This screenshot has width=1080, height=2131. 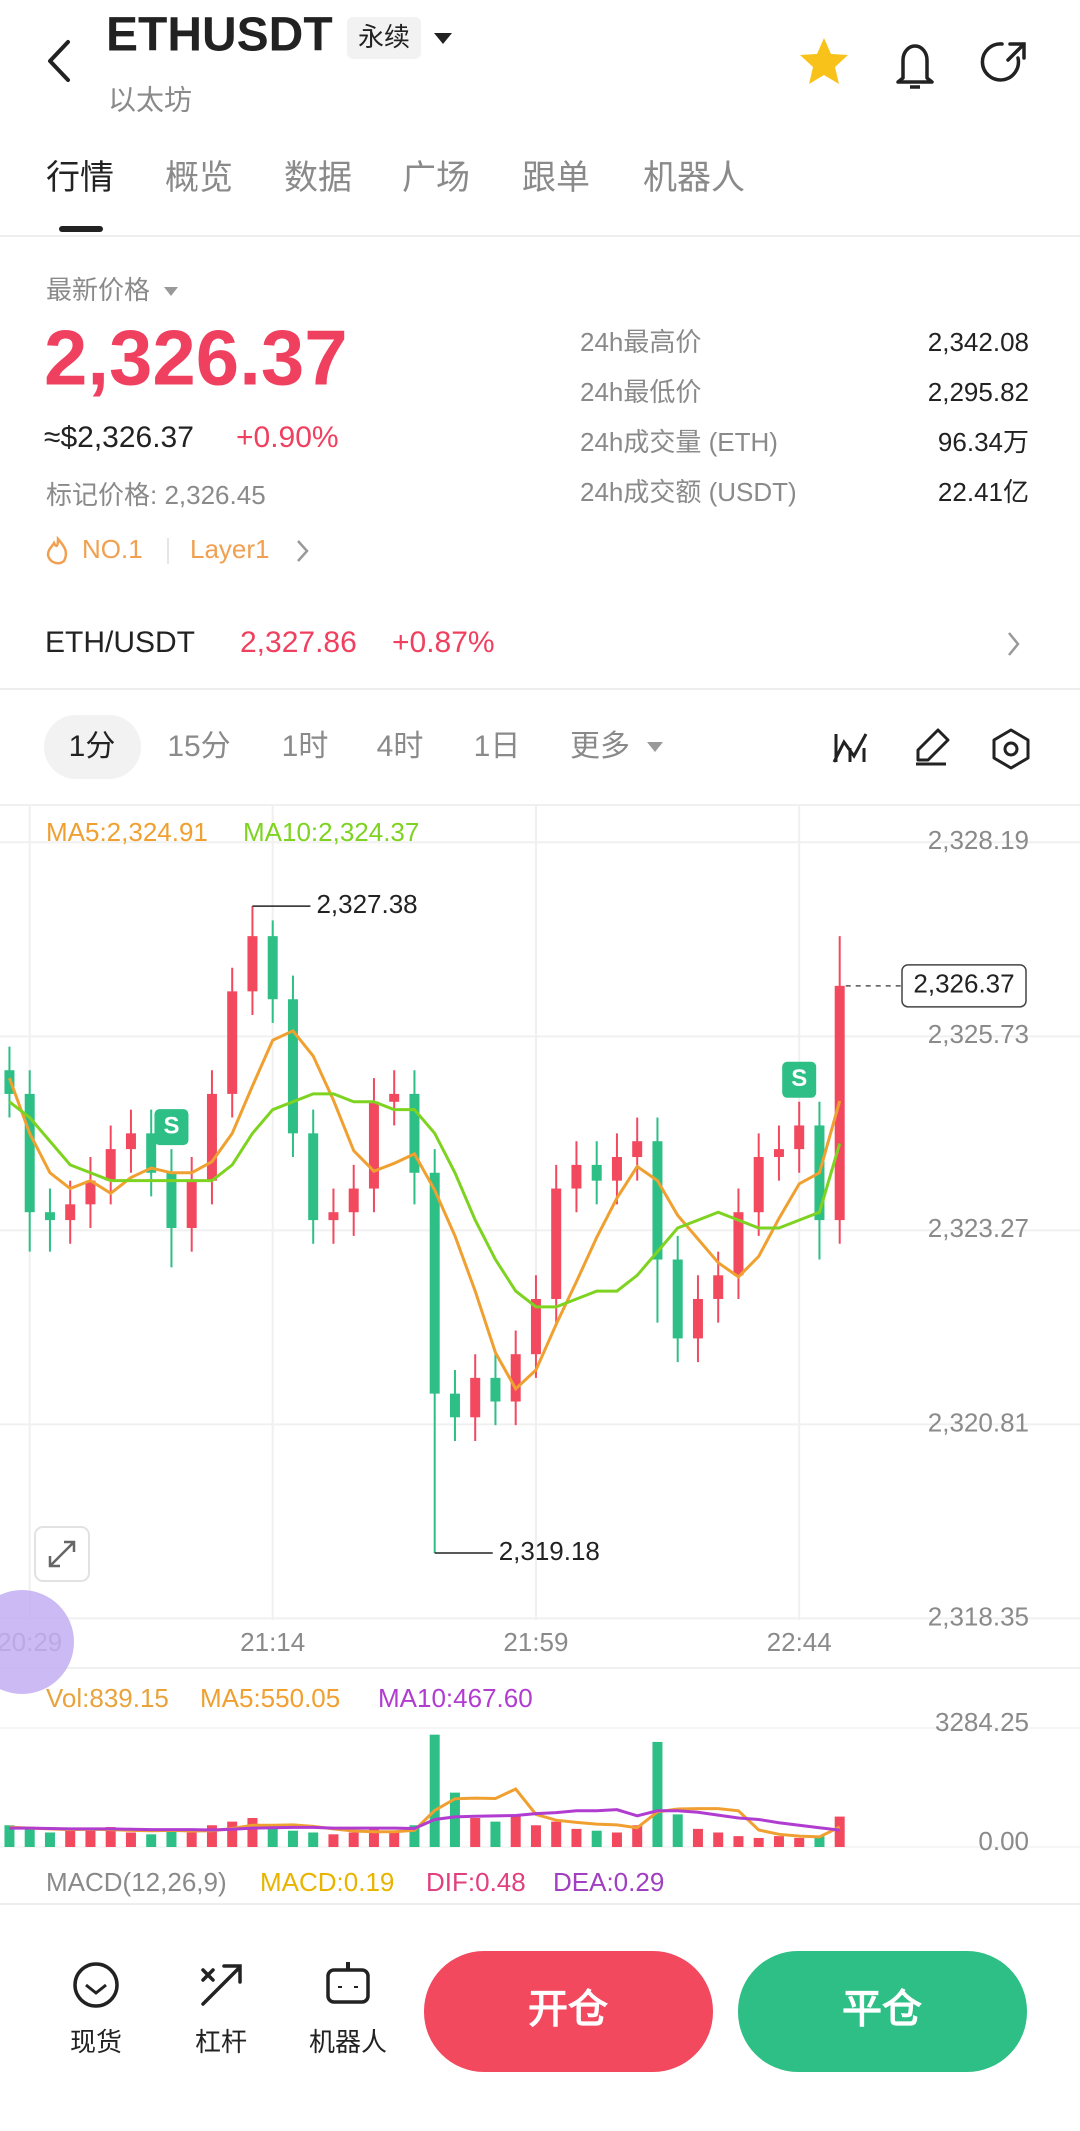 What do you see at coordinates (37, 1642) in the screenshot?
I see `floating-assistant` at bounding box center [37, 1642].